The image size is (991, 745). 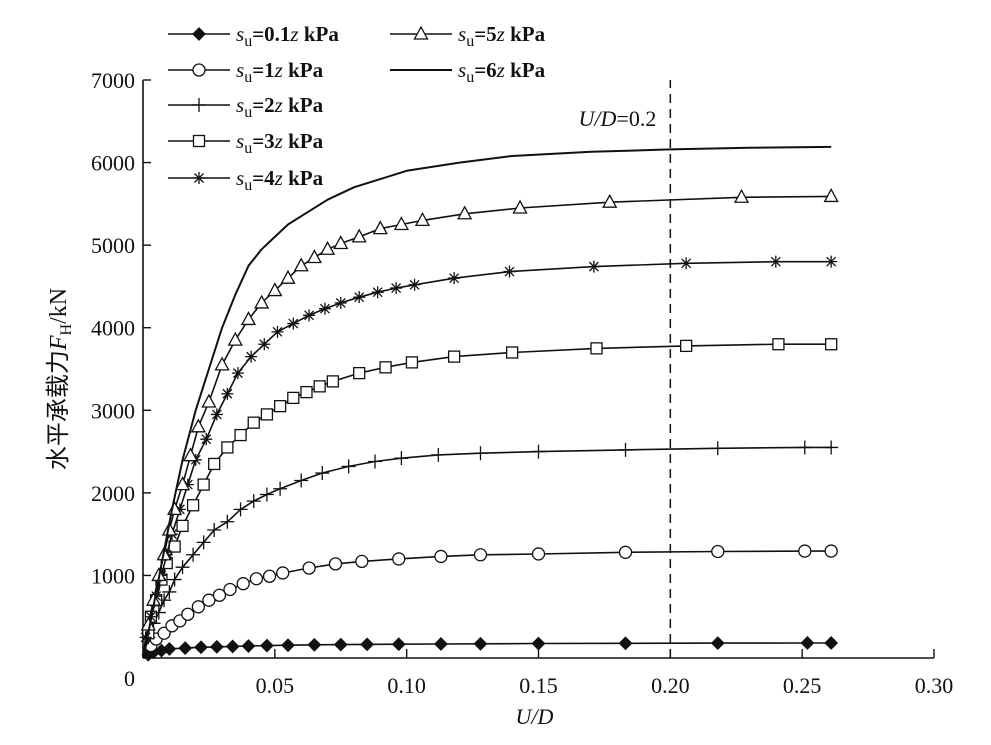 I want to click on legend-label: su=4z kPa, so click(x=280, y=180).